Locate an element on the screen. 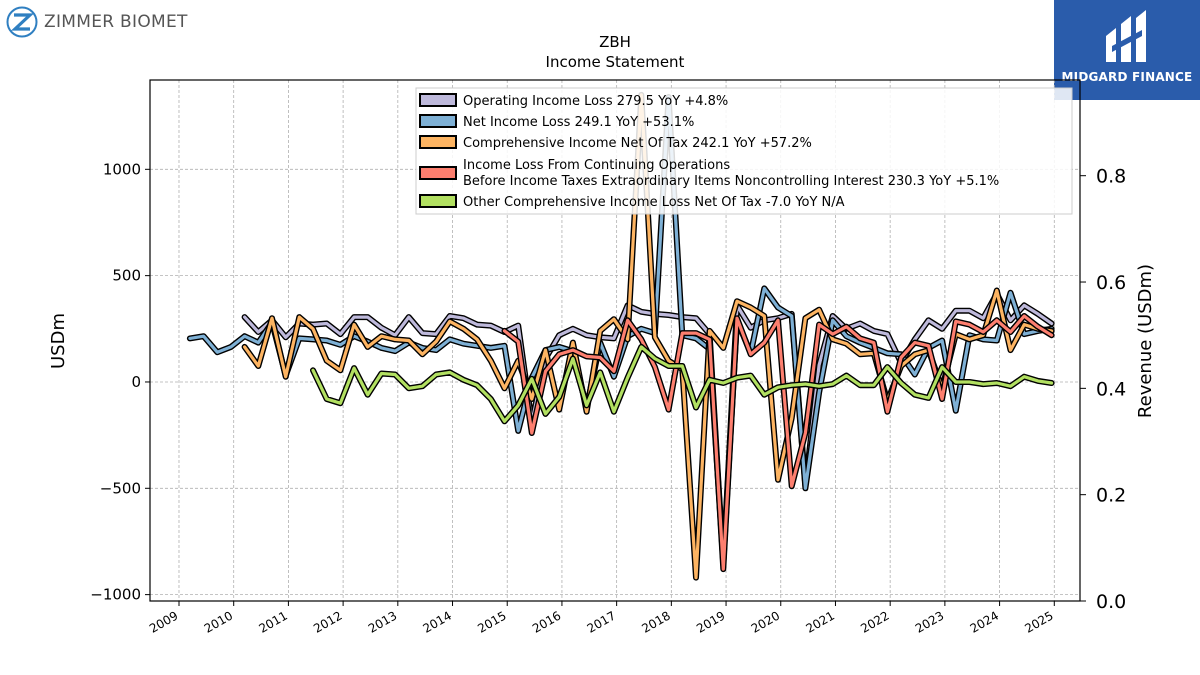  x-tick-label: 2016 is located at coordinates (546, 621).